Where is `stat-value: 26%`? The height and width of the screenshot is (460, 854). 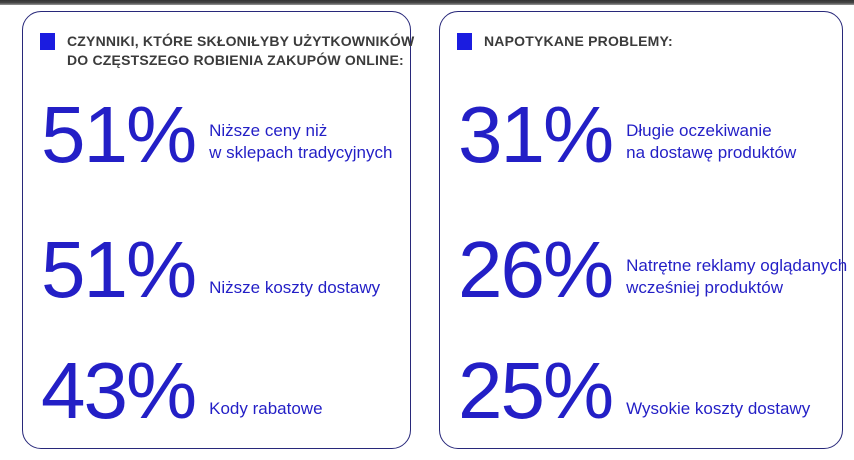
stat-value: 26% is located at coordinates (536, 269).